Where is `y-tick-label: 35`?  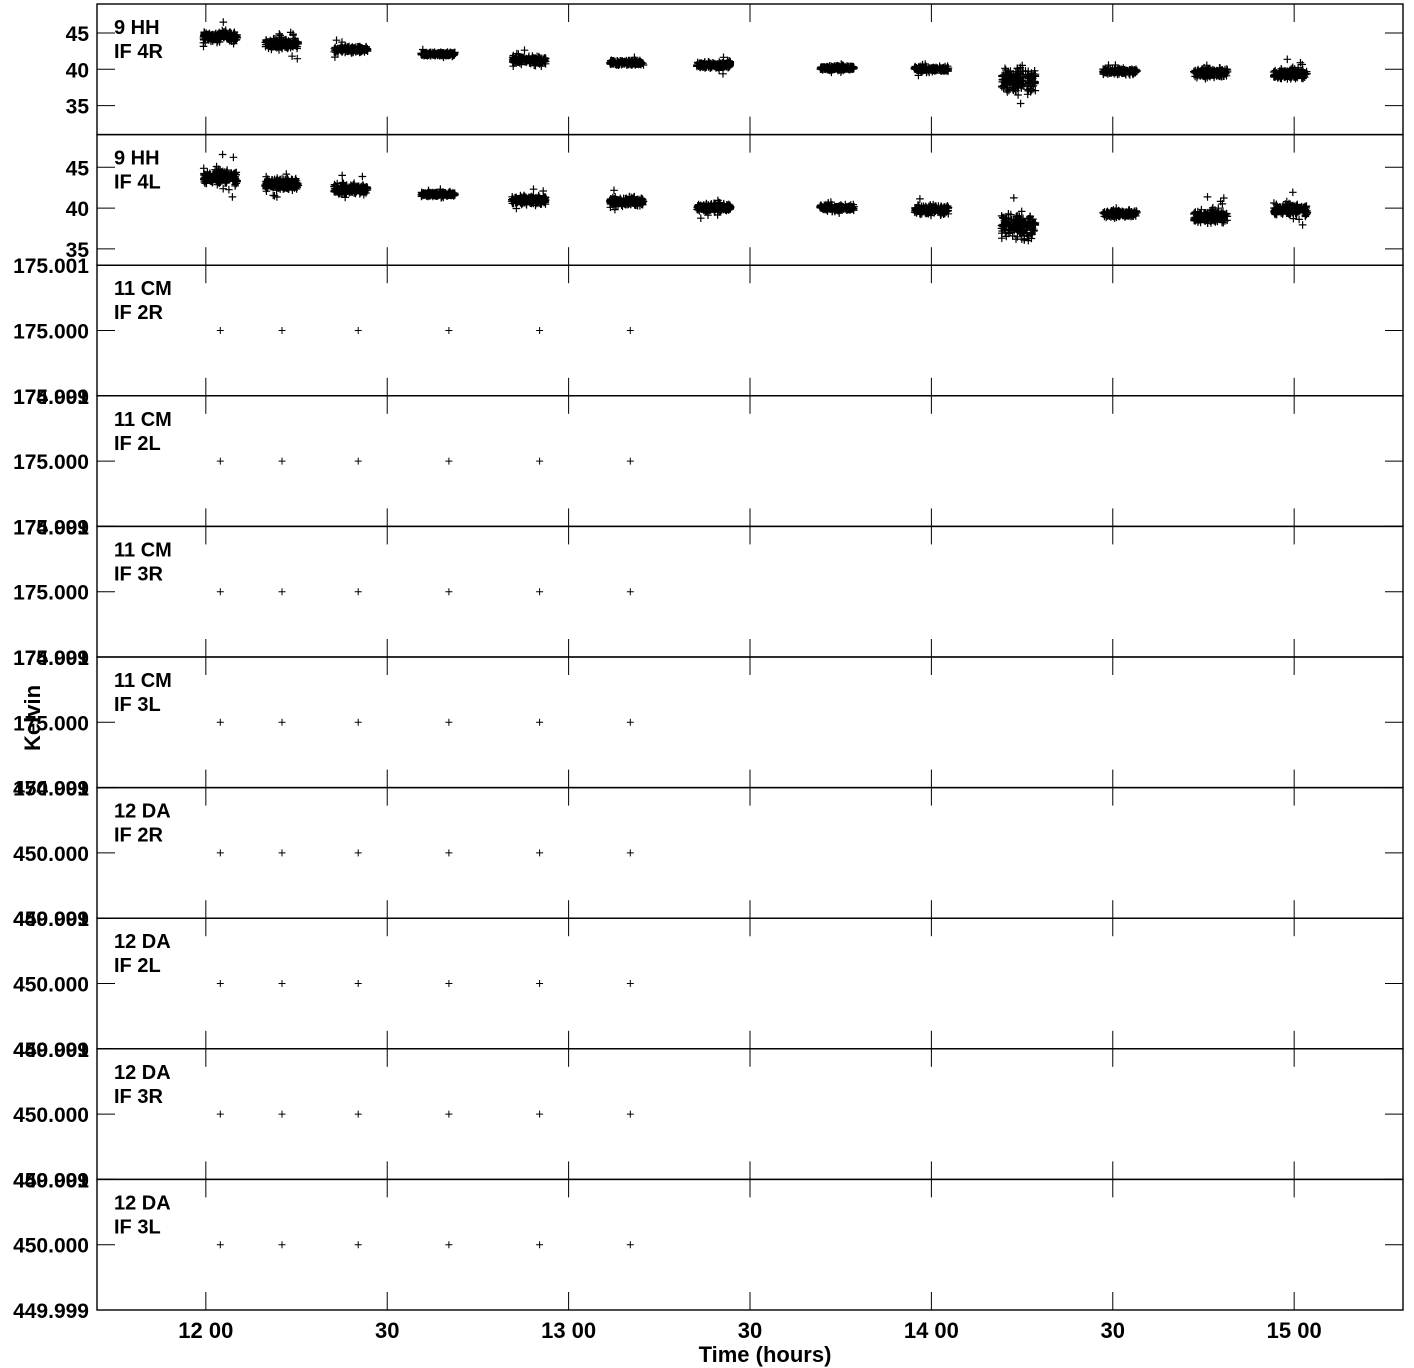 y-tick-label: 35 is located at coordinates (78, 107).